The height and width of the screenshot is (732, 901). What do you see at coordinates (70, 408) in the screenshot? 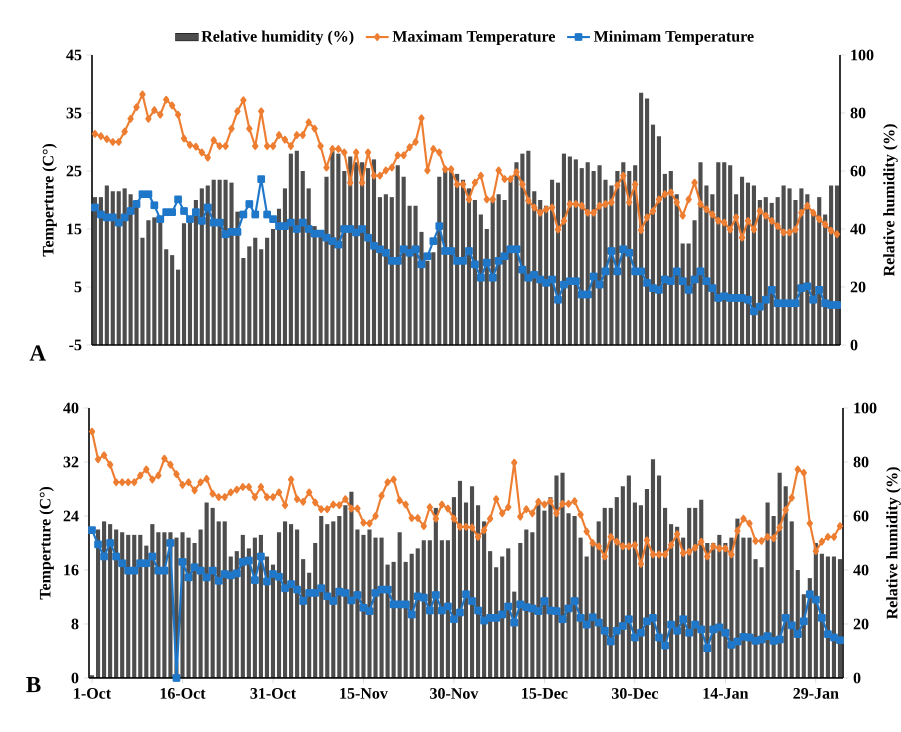
I see `y-tick-label: 40` at bounding box center [70, 408].